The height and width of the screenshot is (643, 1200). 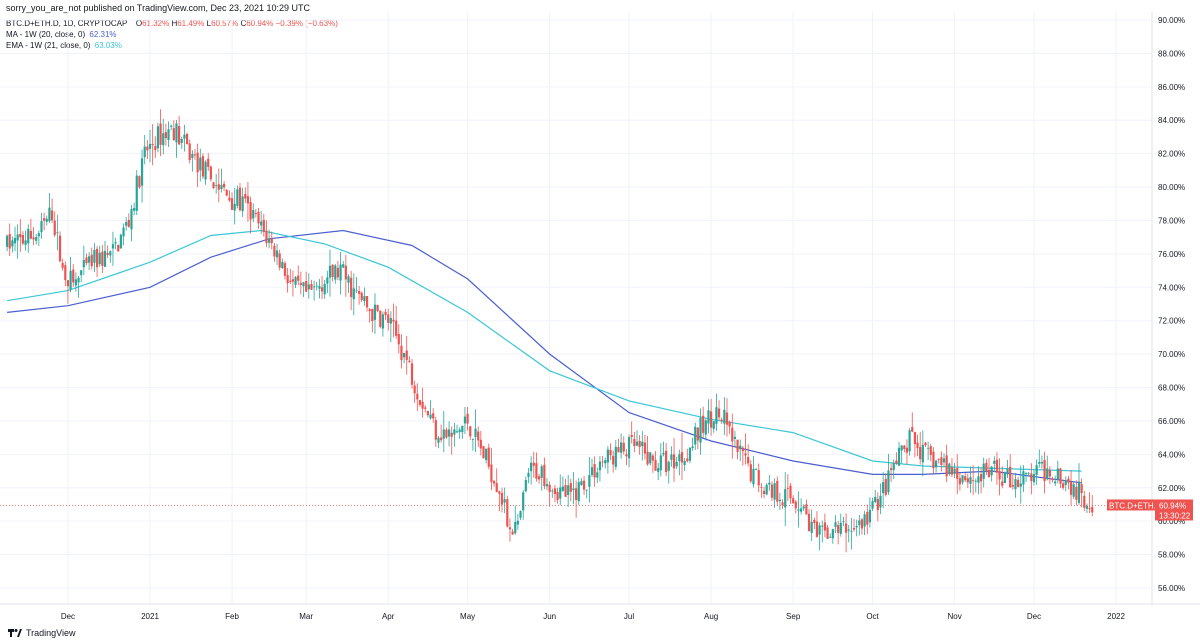 I want to click on ohlc-low: 60.57%, so click(x=225, y=23).